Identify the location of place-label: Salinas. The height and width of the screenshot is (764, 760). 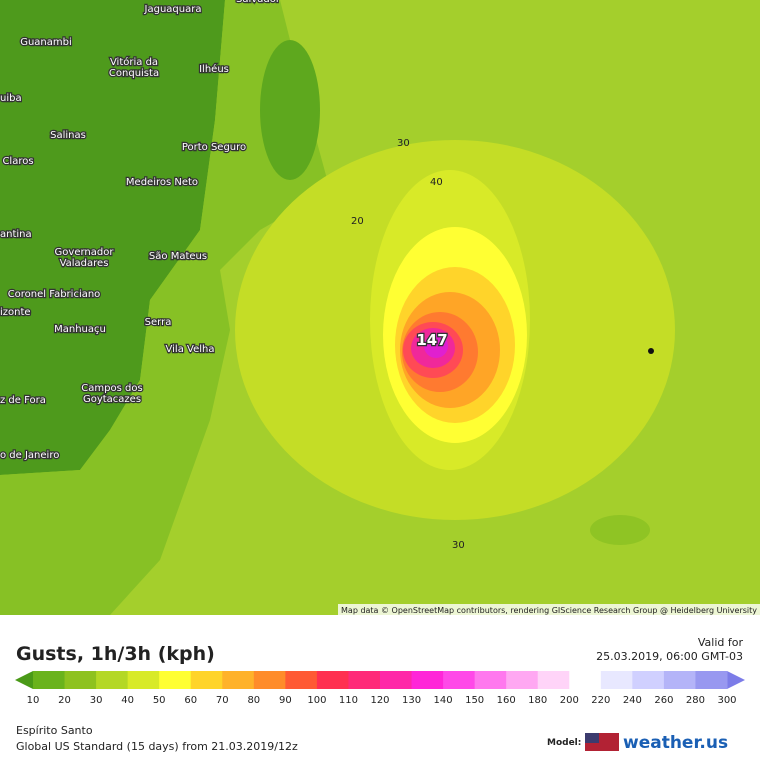
(68, 135).